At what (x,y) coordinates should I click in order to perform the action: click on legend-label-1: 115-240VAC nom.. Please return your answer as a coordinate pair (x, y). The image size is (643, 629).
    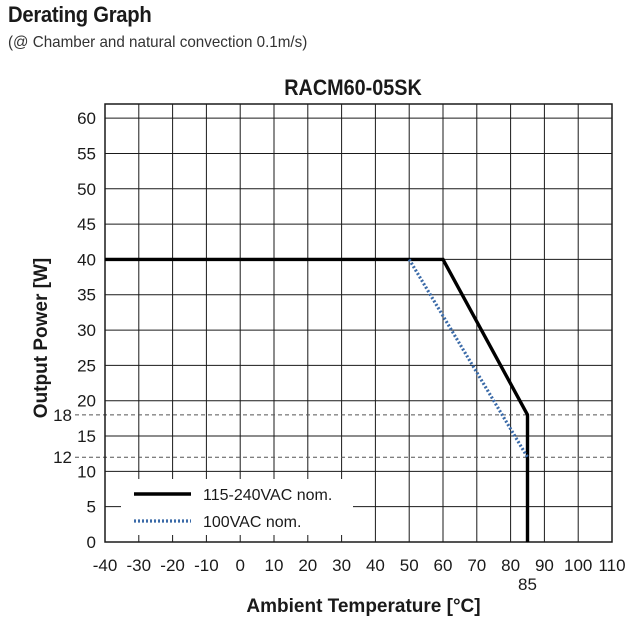
    Looking at the image, I should click on (267, 495).